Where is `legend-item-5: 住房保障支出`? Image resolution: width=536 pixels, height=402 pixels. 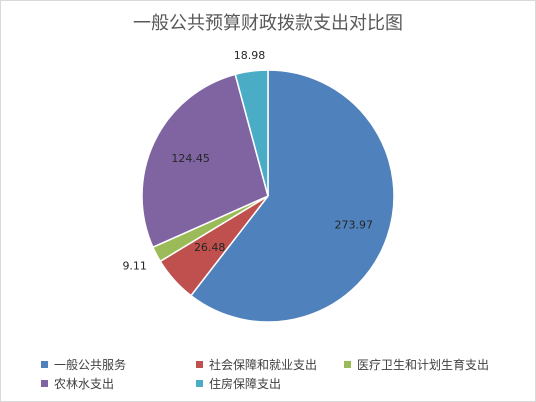
legend-item-5: 住房保障支出 is located at coordinates (238, 383).